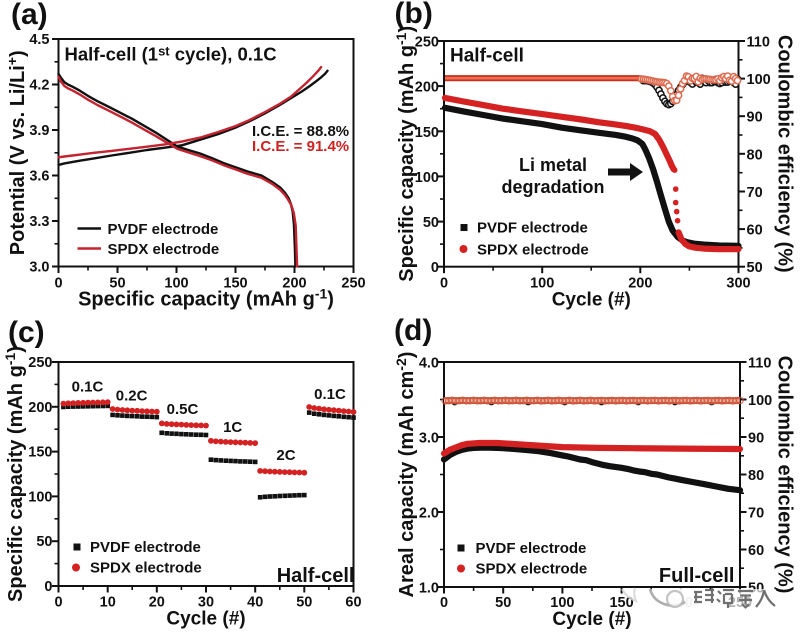 This screenshot has width=800, height=632. What do you see at coordinates (183, 409) in the screenshot?
I see `svg-text: 0.5C` at bounding box center [183, 409].